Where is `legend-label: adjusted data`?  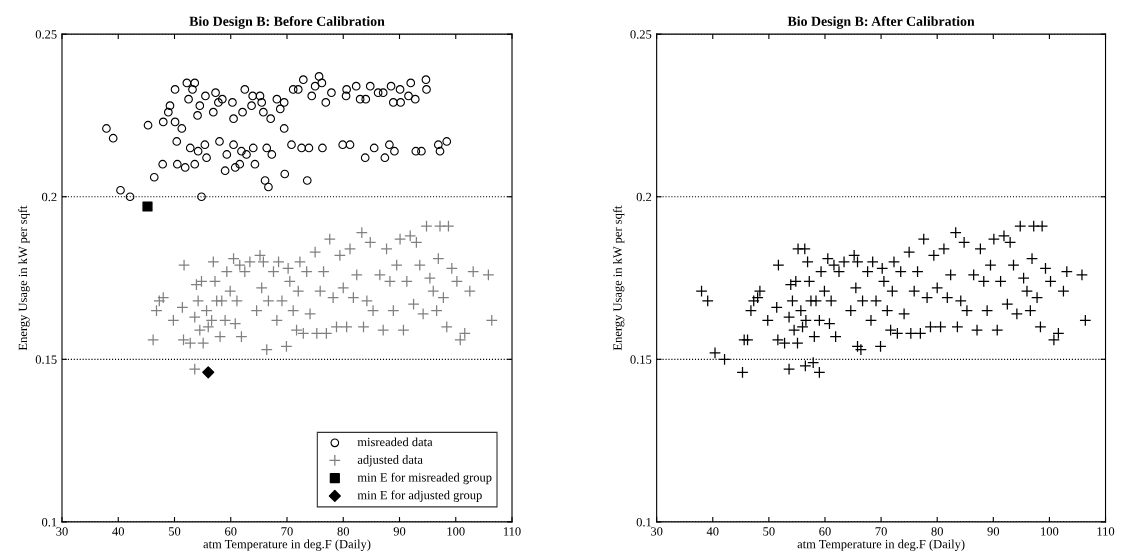 legend-label: adjusted data is located at coordinates (390, 461).